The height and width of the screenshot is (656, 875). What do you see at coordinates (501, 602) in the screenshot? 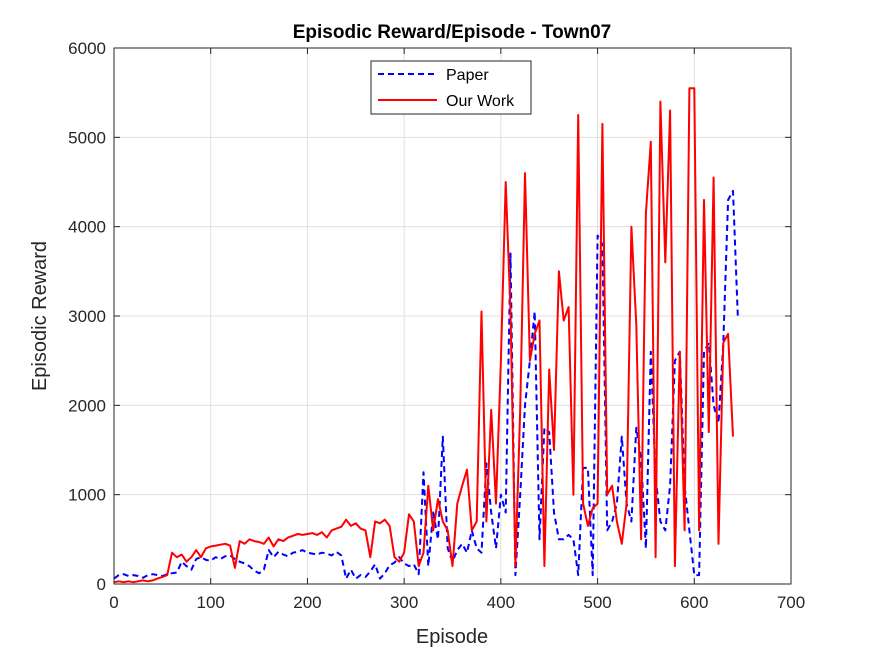
I see `x-tick-label: 400` at bounding box center [501, 602].